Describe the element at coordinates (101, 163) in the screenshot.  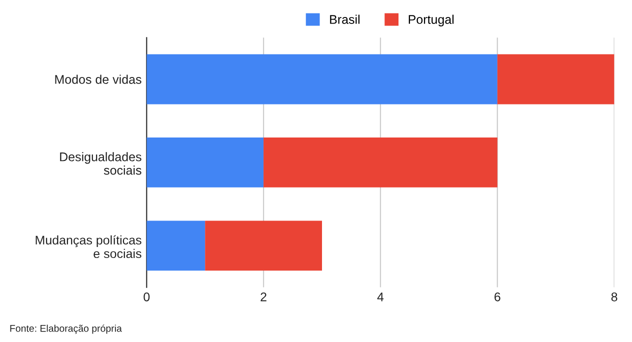
I see `y-tick-label: Desigualdades sociais` at that location.